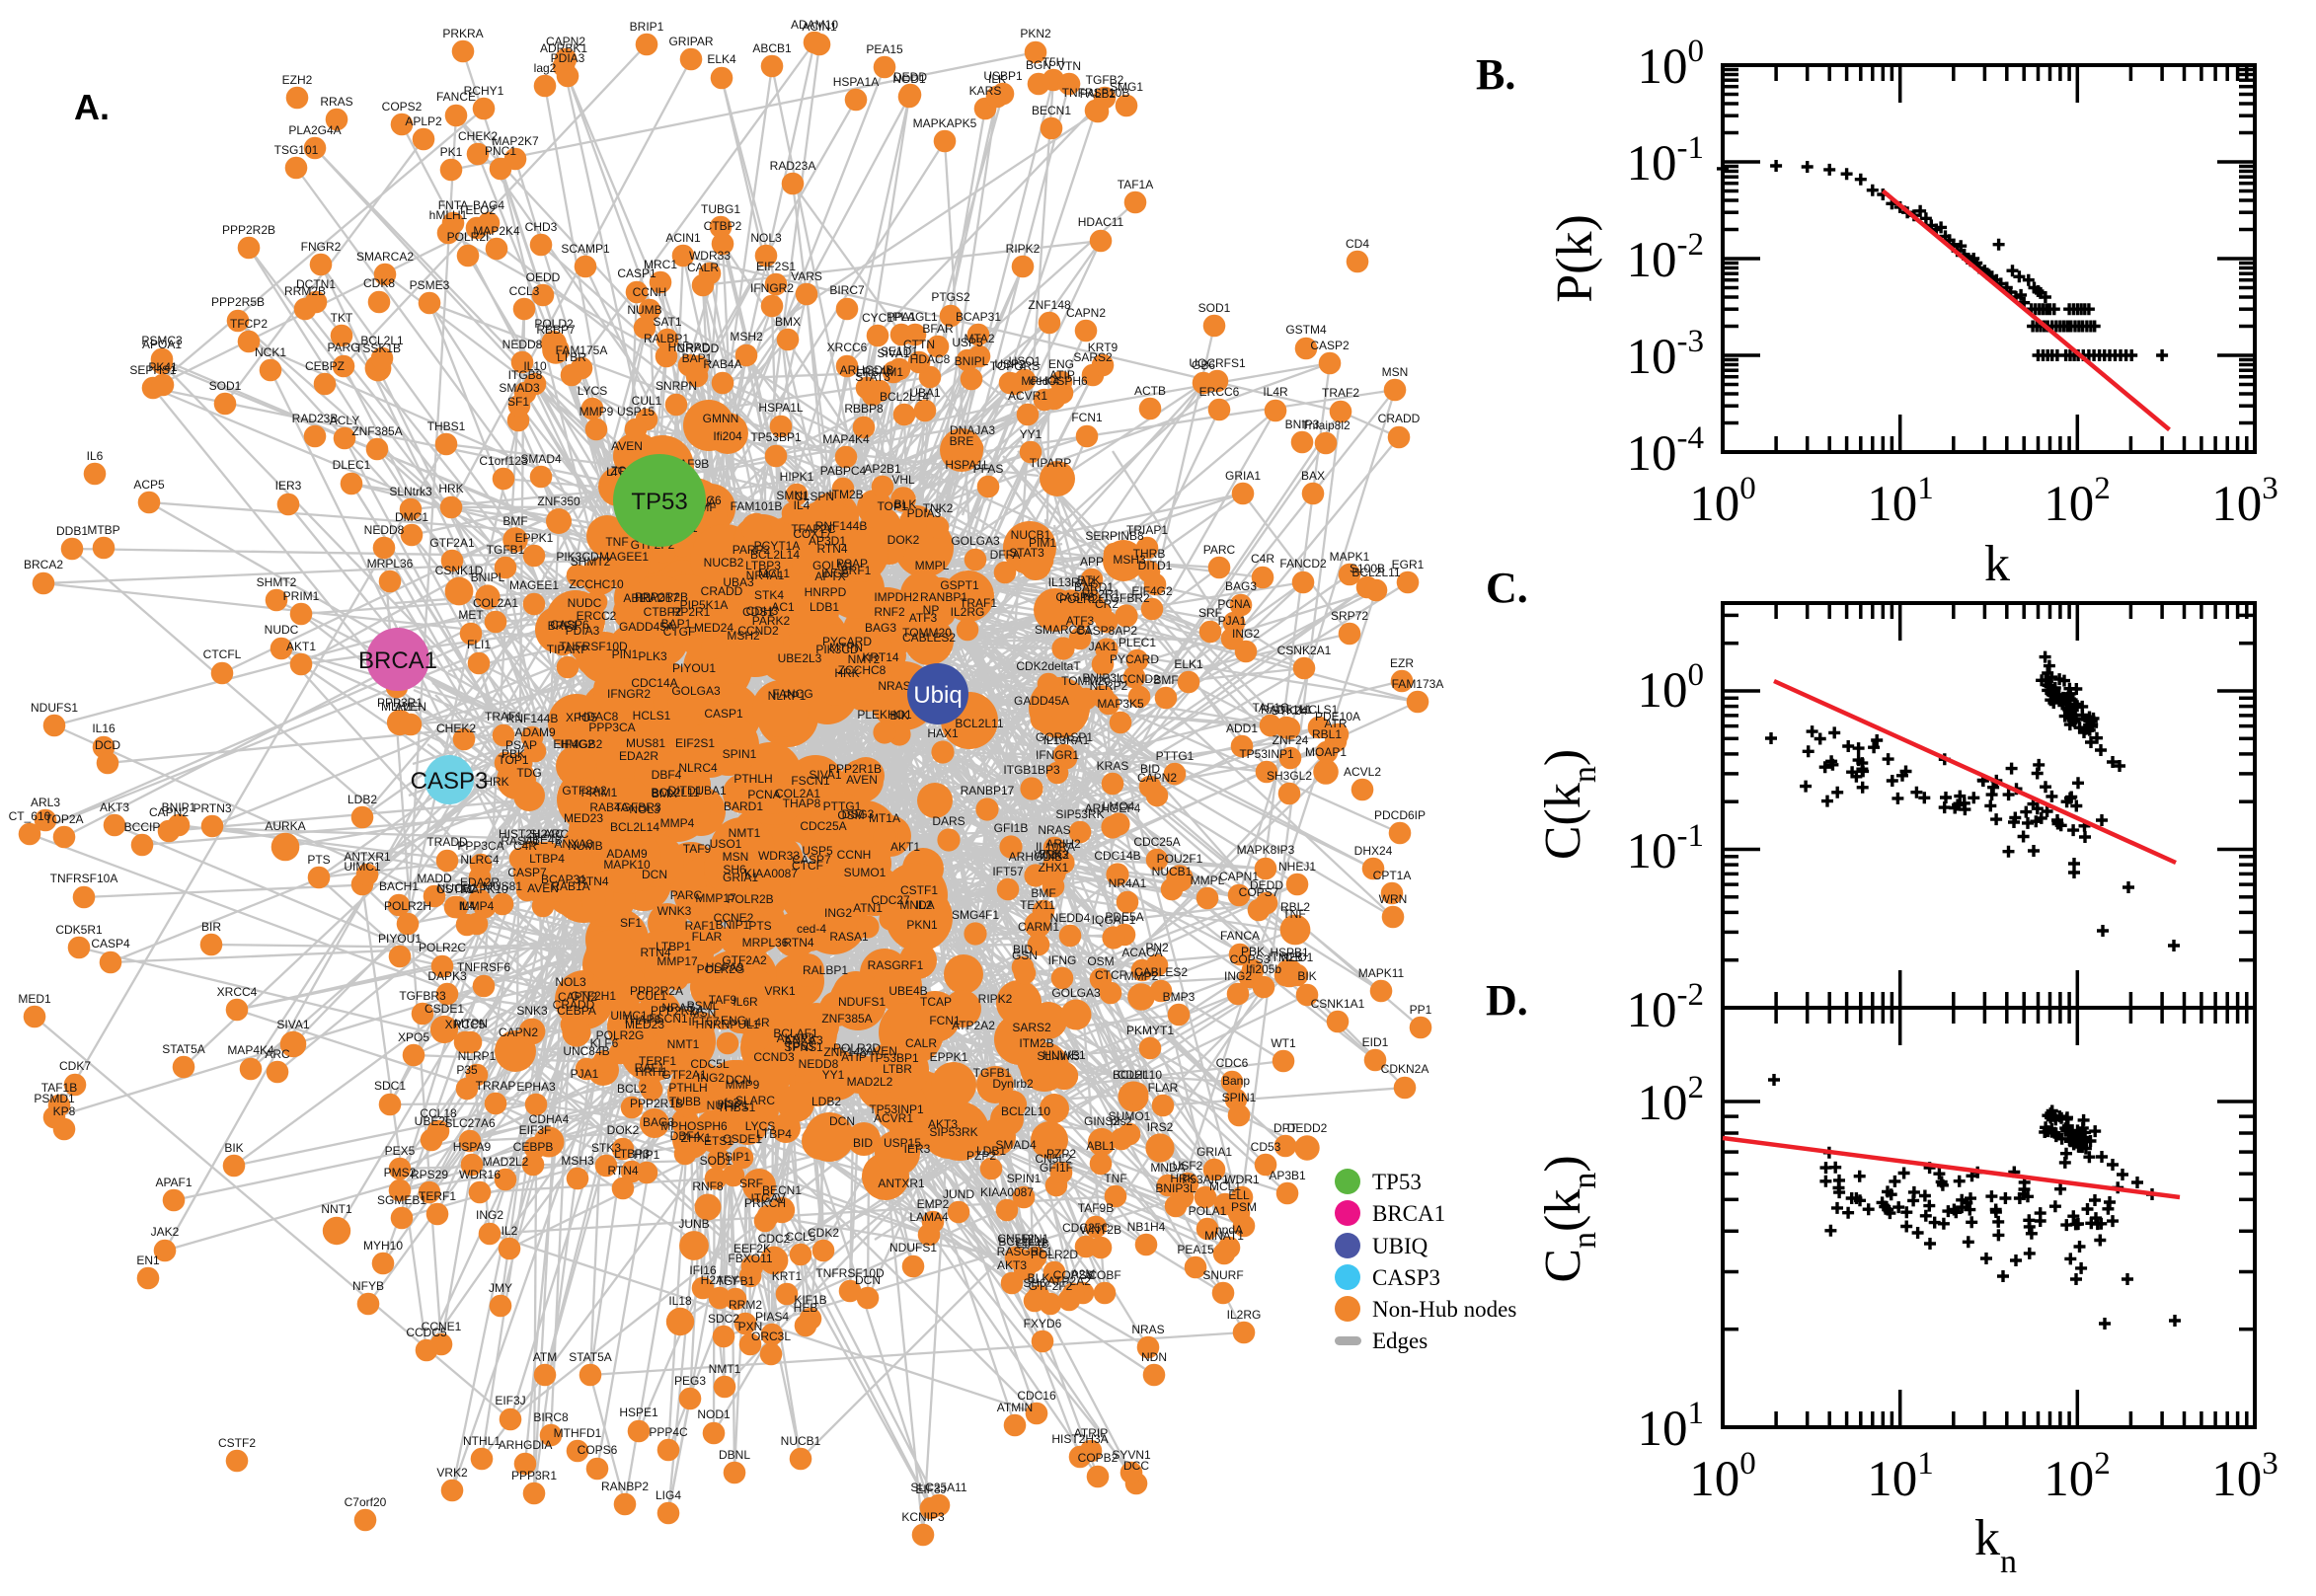 The height and width of the screenshot is (1596, 2316). Describe the element at coordinates (541, 227) in the screenshot. I see `svg-text: CHD3` at that location.